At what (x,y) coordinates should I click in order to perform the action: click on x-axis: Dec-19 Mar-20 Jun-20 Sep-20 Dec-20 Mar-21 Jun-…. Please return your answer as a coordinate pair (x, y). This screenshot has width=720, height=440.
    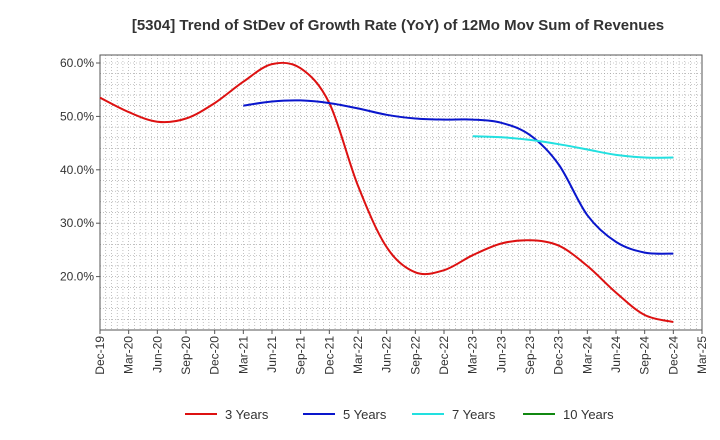
    Looking at the image, I should click on (401, 352).